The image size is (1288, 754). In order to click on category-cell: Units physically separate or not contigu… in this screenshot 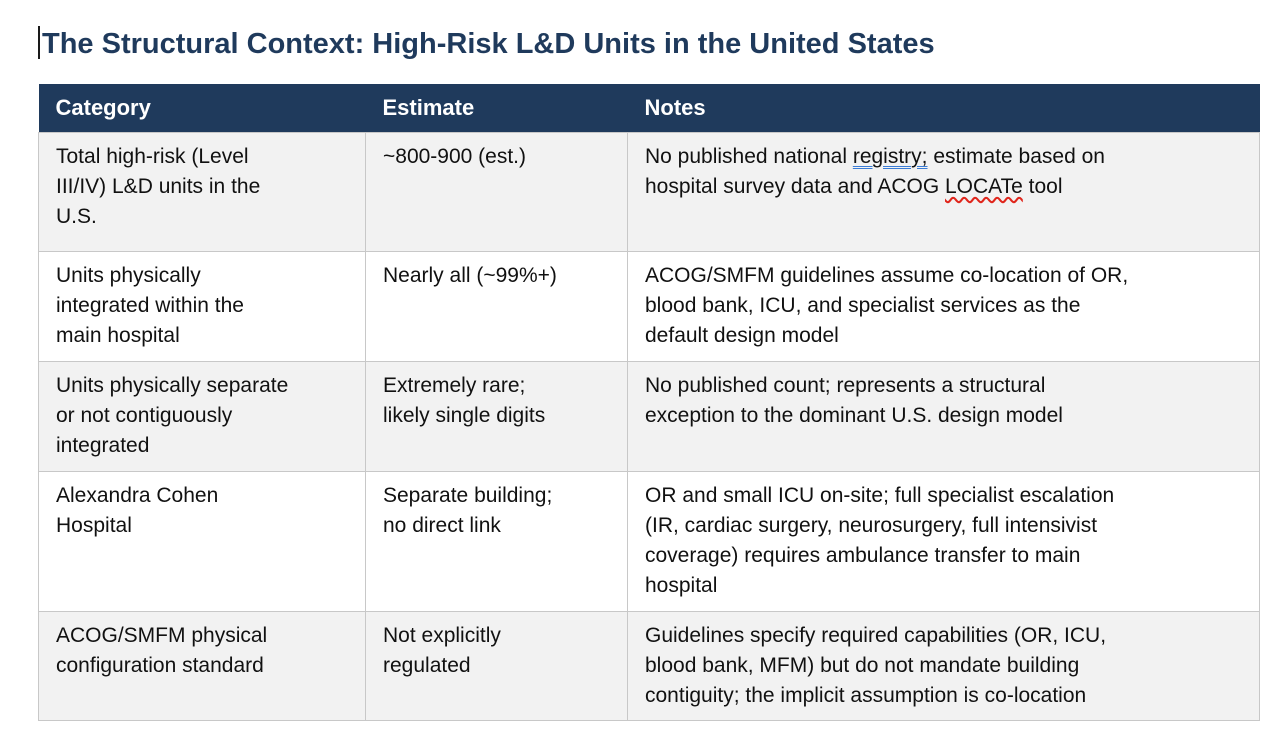, I will do `click(202, 416)`.